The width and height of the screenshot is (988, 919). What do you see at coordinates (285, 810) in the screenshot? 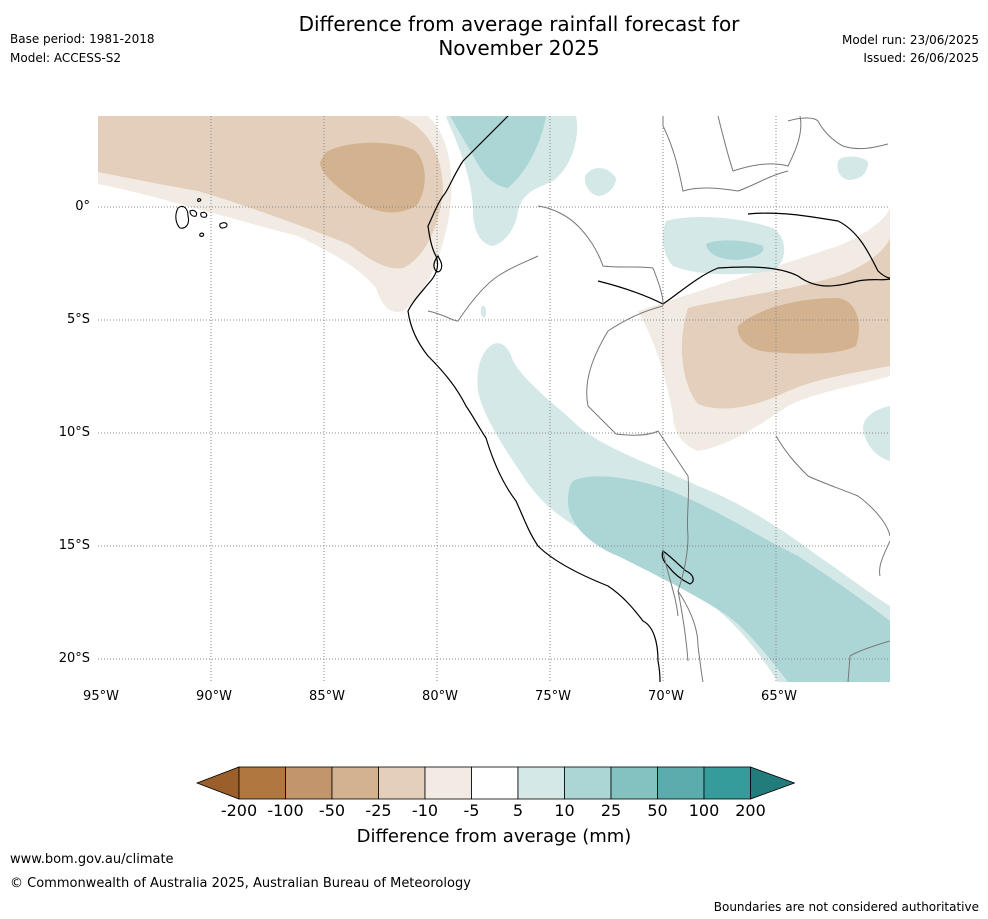
I see `colorbar-tick-label: -100` at bounding box center [285, 810].